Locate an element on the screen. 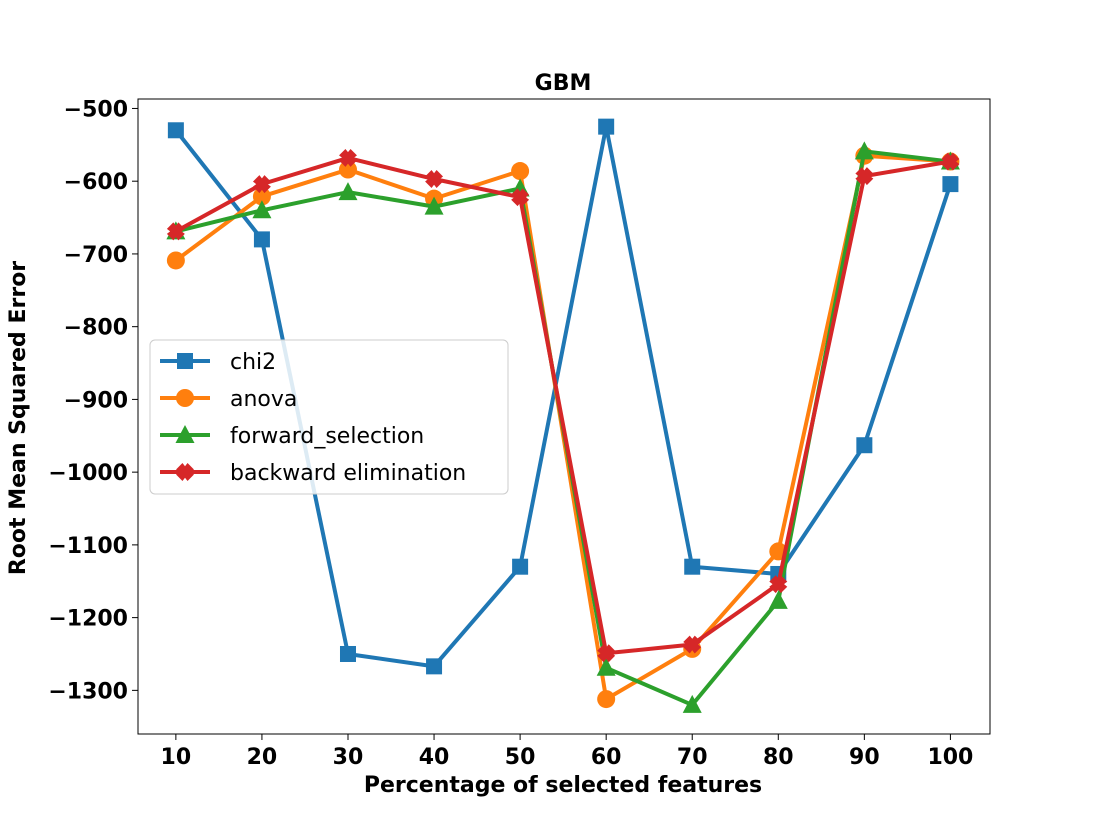 This screenshot has height=825, width=1100. x-axis-label: Percentage of selected features is located at coordinates (563, 785).